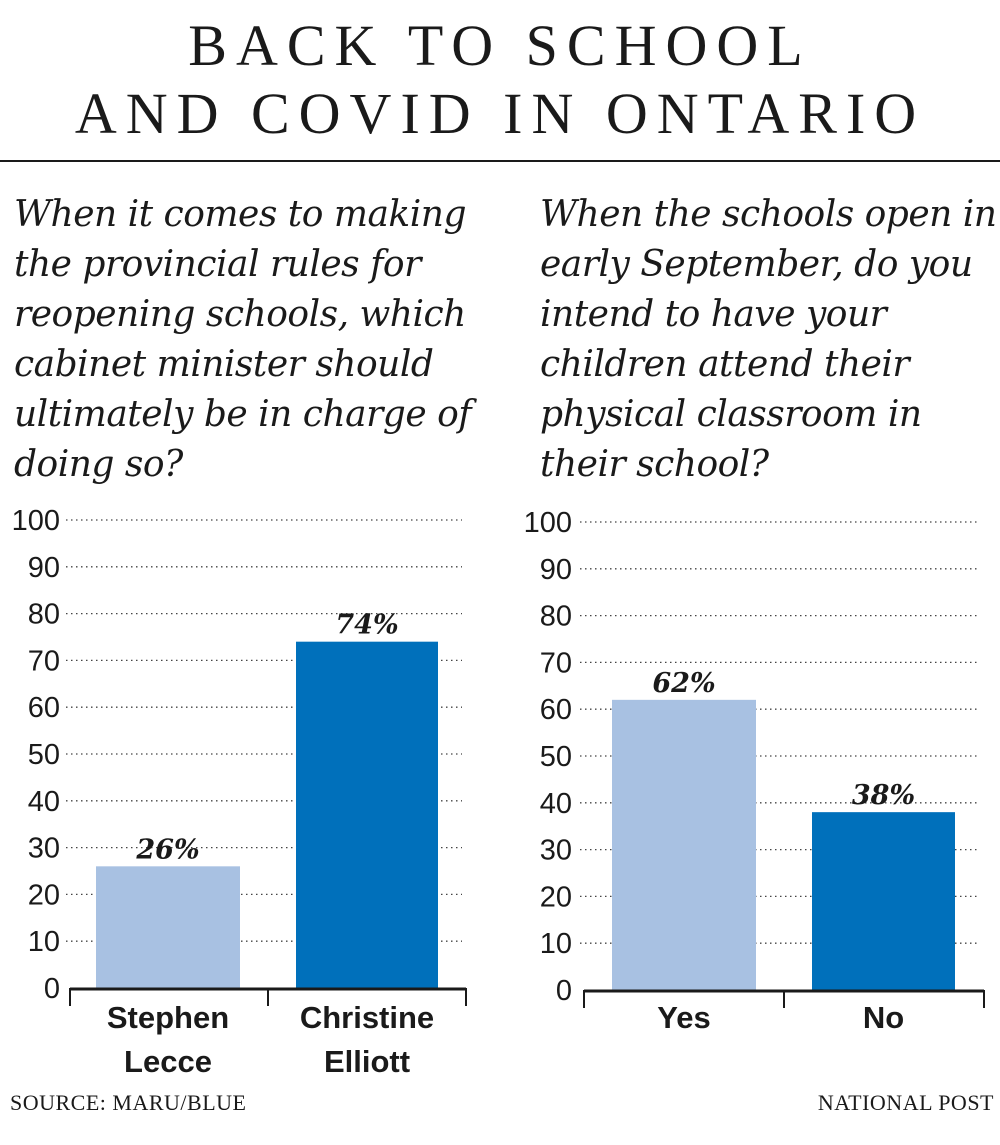 The image size is (1000, 1145). I want to click on left-ytick-10: 10, so click(44, 942).